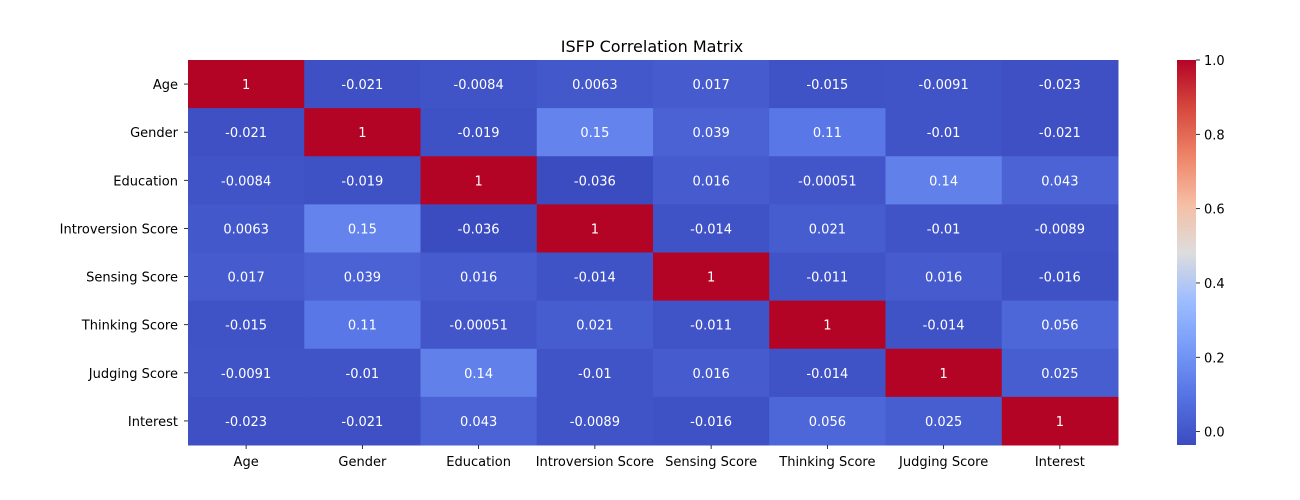 This screenshot has height=500, width=1300. I want to click on cell-value-label: -0.036, so click(595, 181).